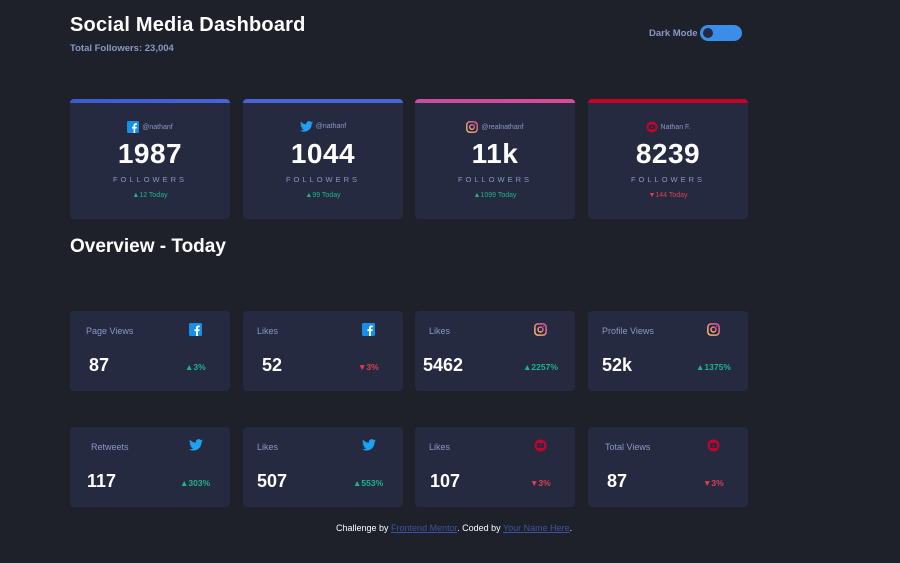 The height and width of the screenshot is (563, 900). I want to click on dark-mode-label: Dark Mode, so click(673, 33).